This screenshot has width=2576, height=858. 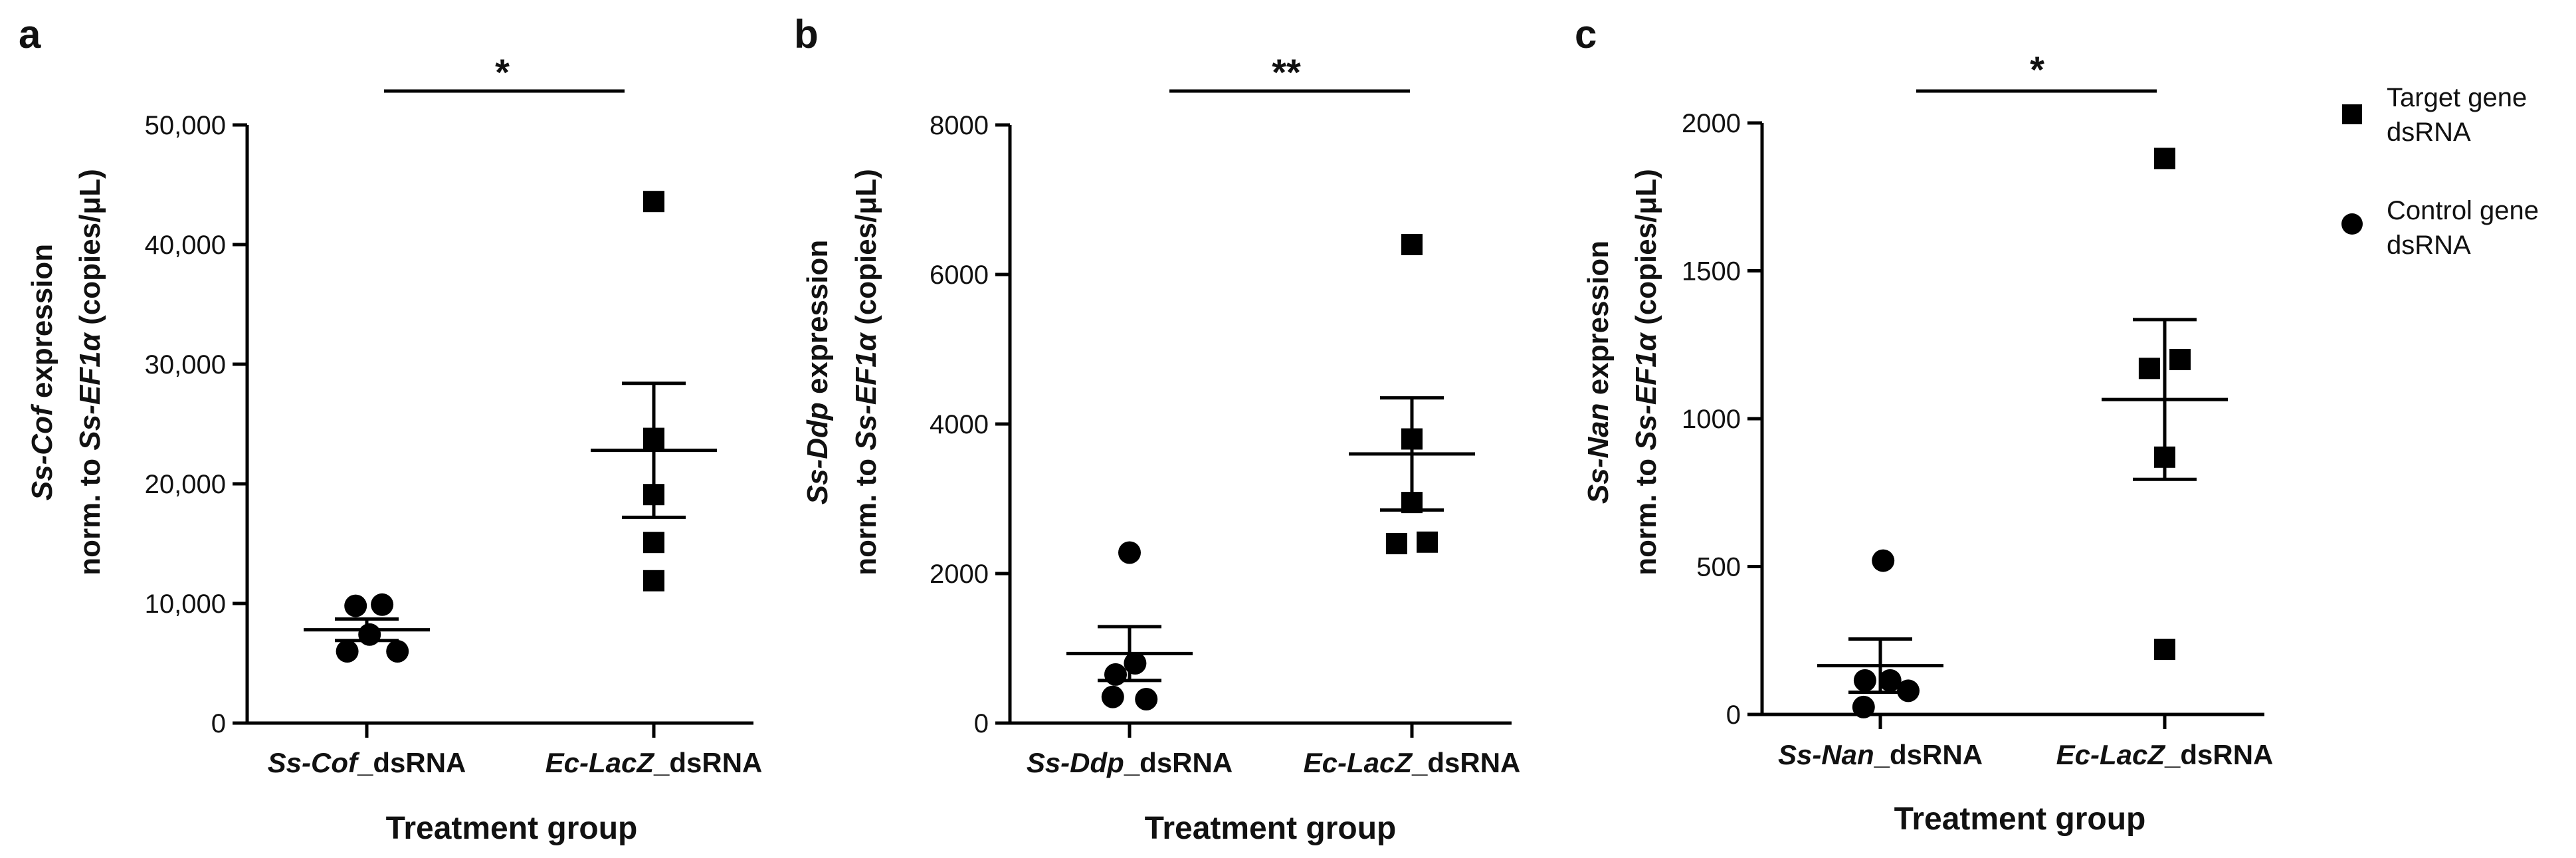 I want to click on legend-item-target-line2: dsRNA, so click(x=2429, y=132).